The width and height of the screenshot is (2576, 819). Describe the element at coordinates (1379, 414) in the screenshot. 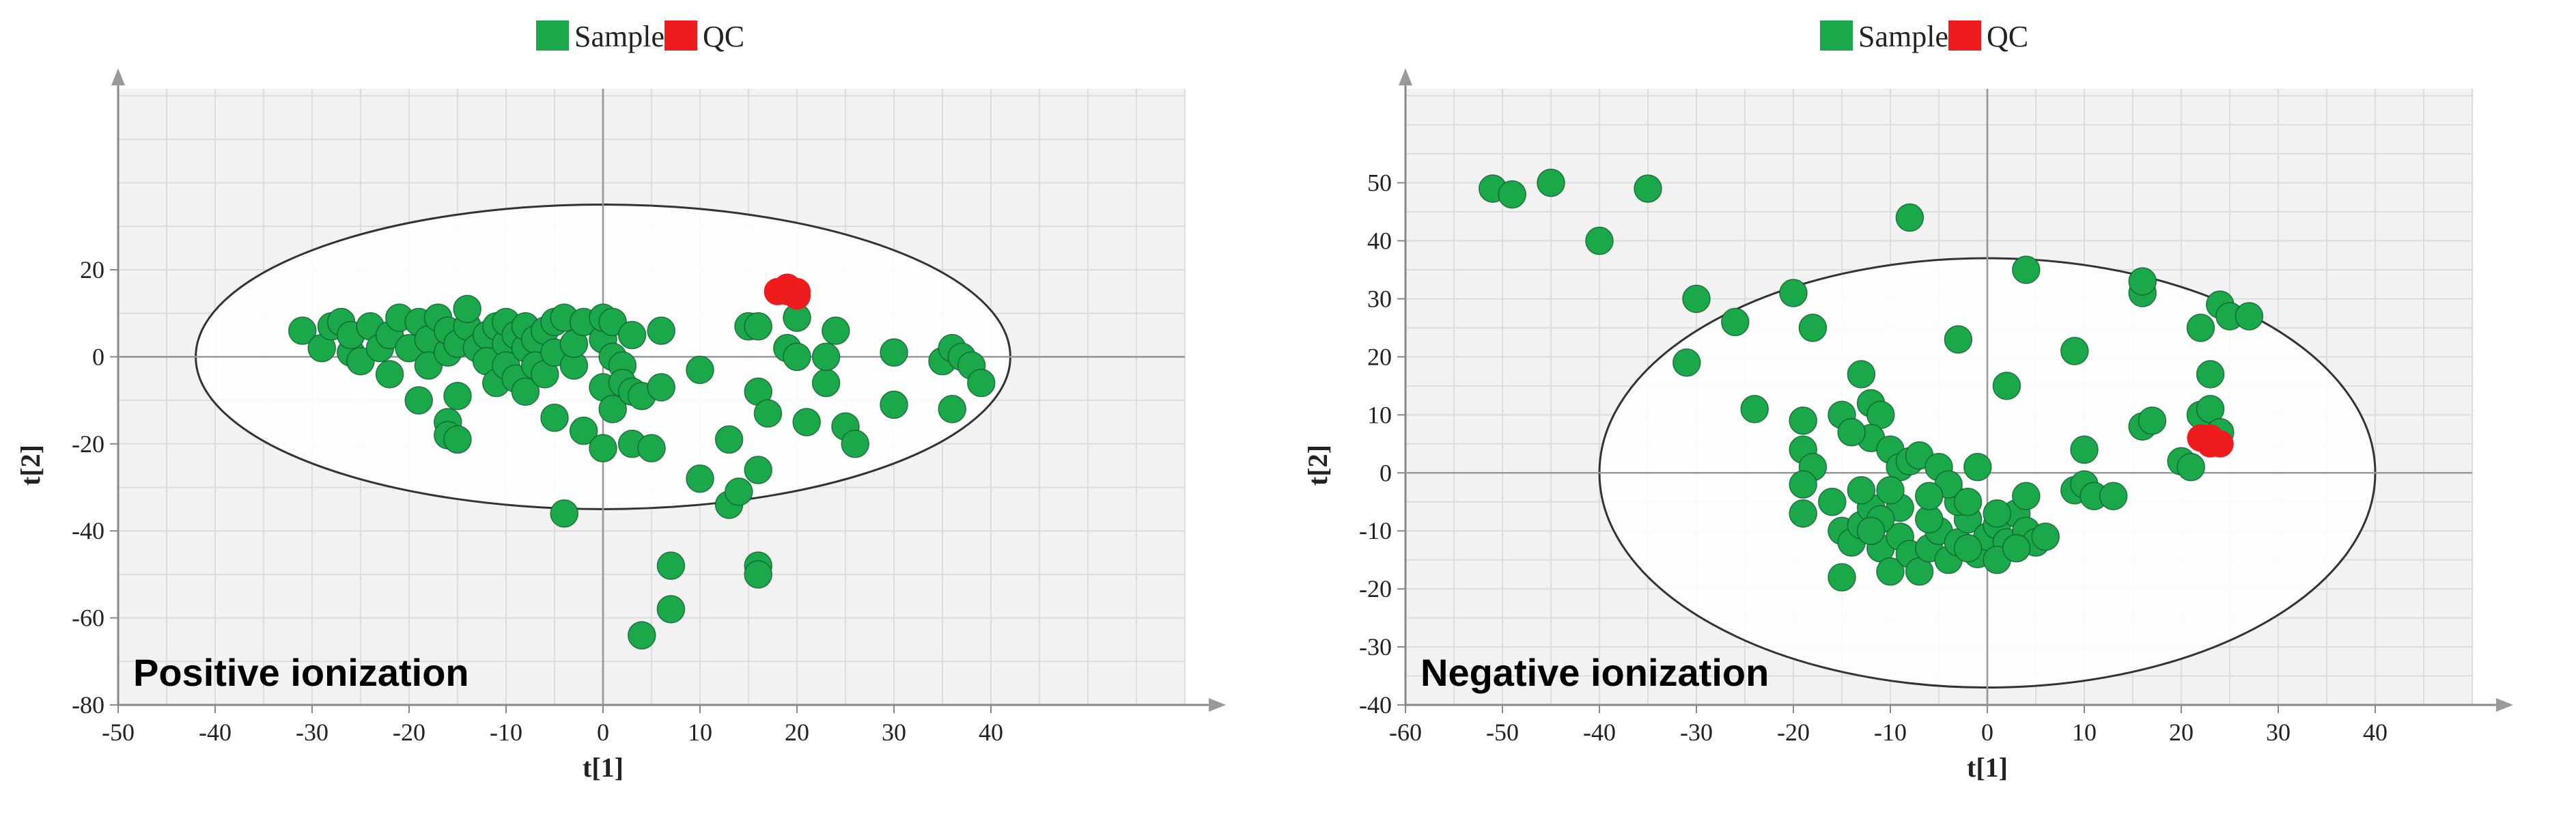

I see `y-tick-label: 10` at that location.